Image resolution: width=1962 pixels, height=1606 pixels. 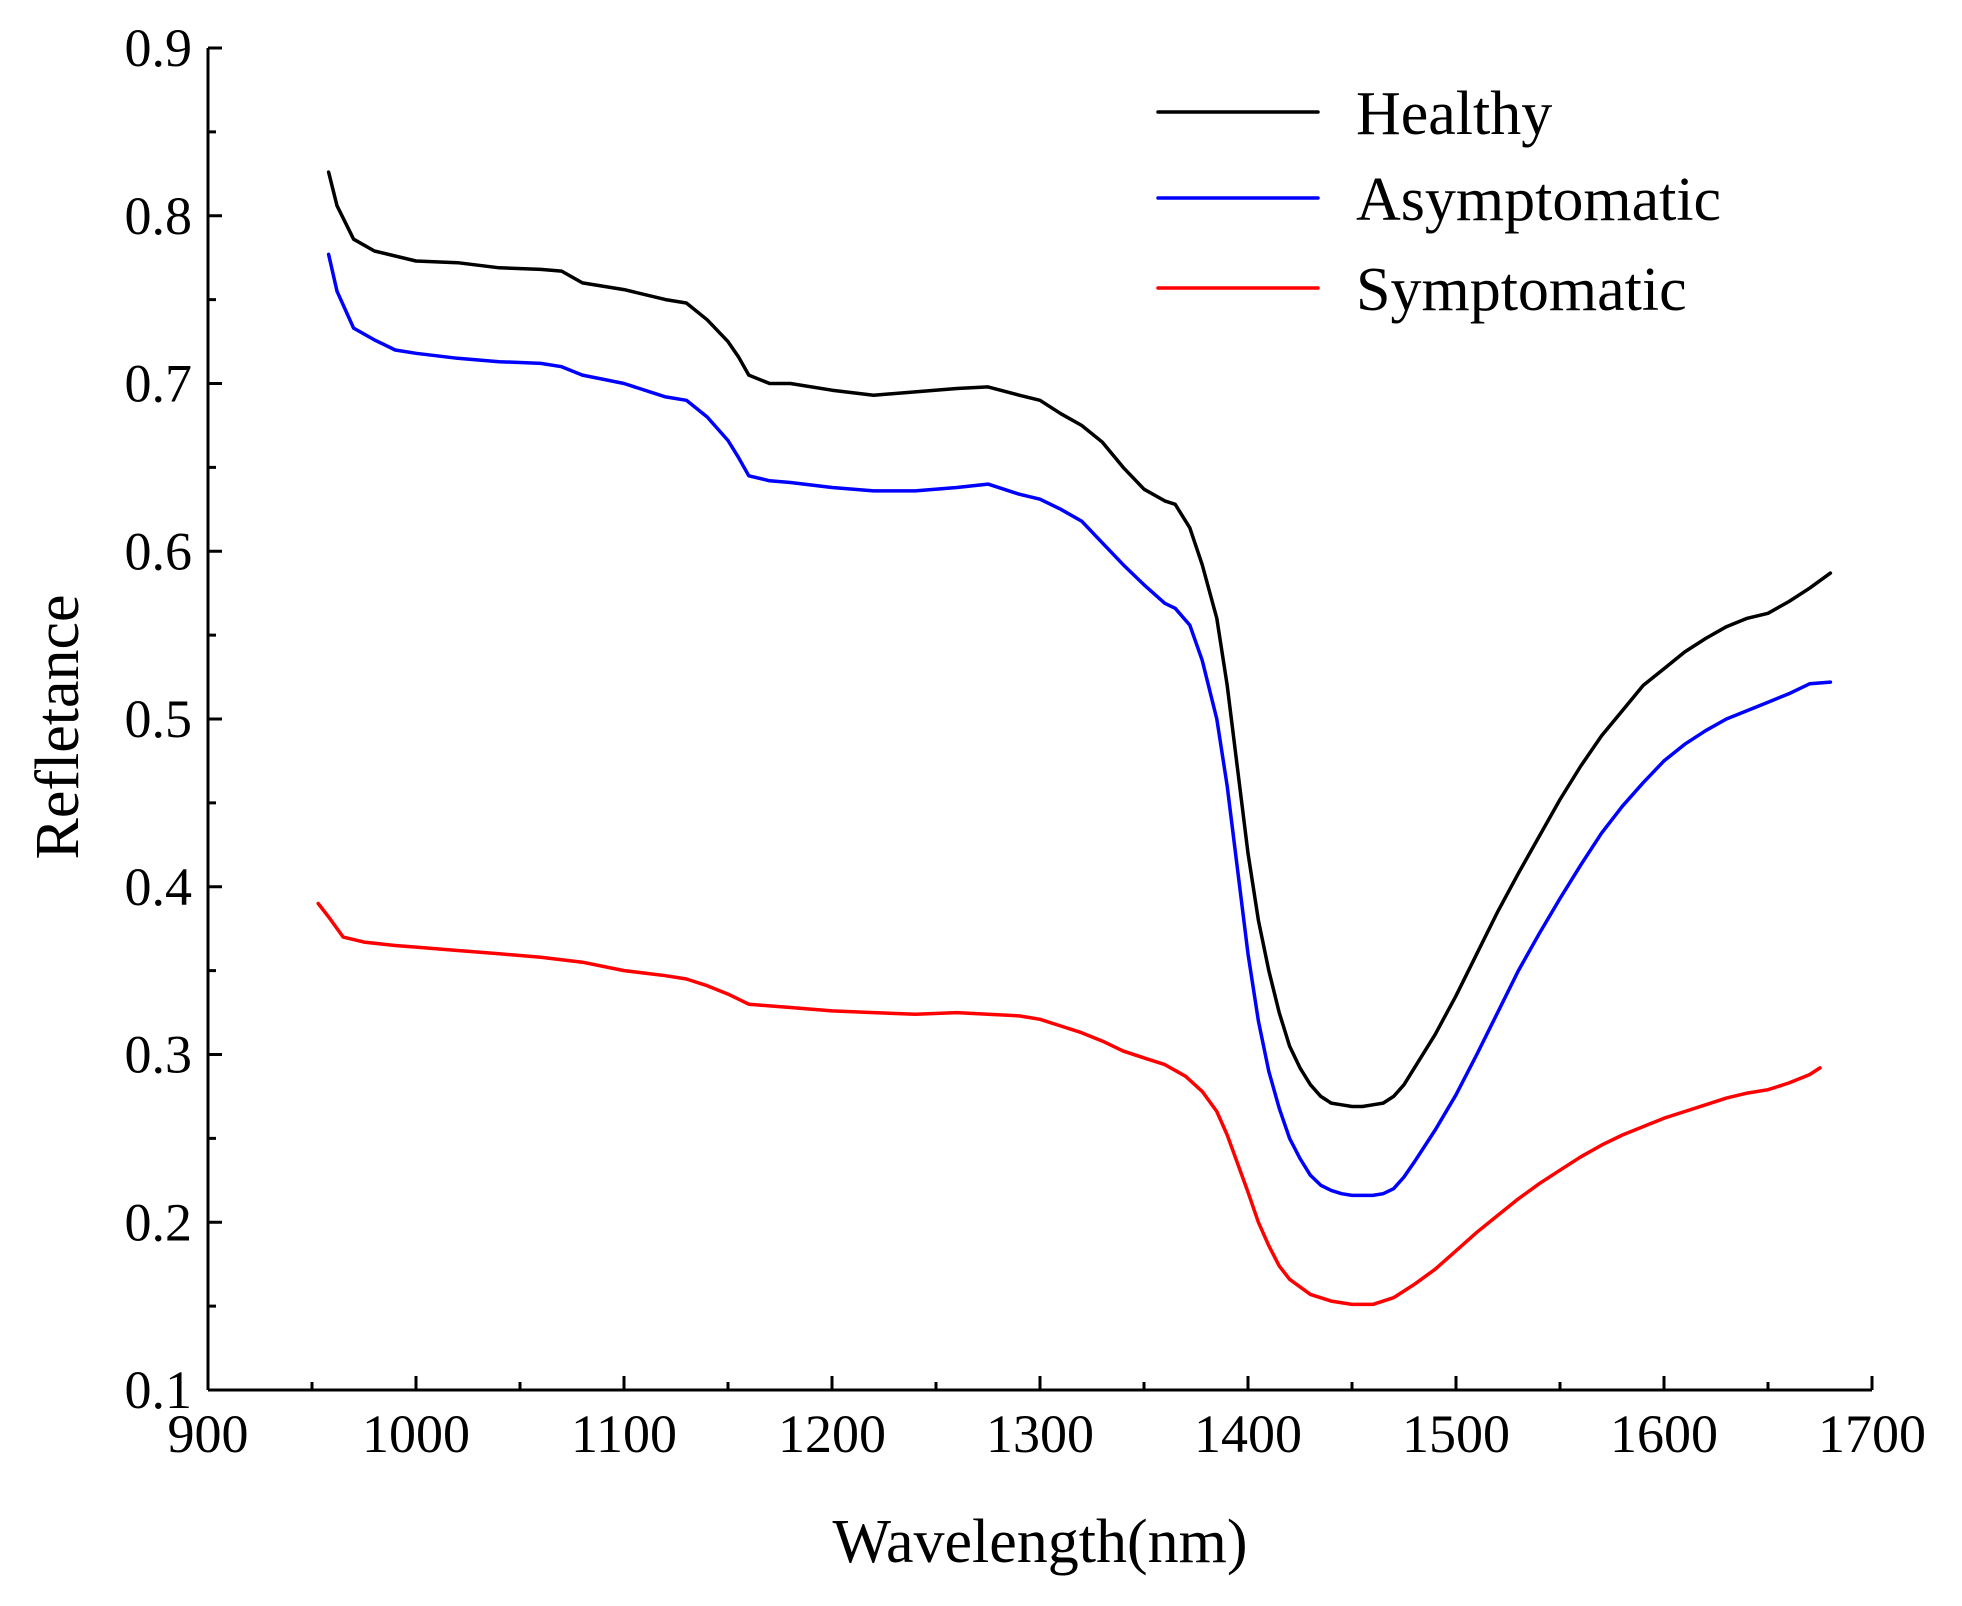 I want to click on legend-label-healthy: Healthy, so click(x=1454, y=114).